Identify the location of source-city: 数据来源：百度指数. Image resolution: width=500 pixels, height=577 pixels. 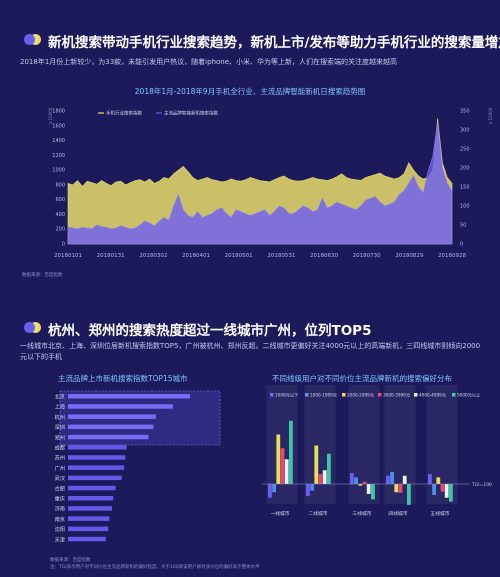
(70, 560).